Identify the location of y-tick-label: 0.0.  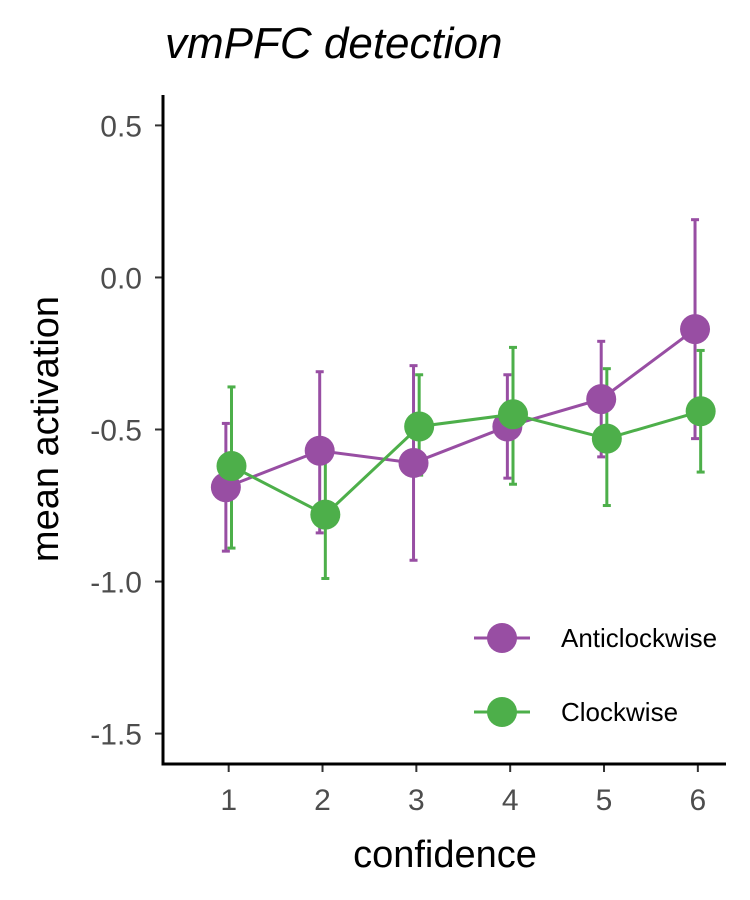
(121, 278).